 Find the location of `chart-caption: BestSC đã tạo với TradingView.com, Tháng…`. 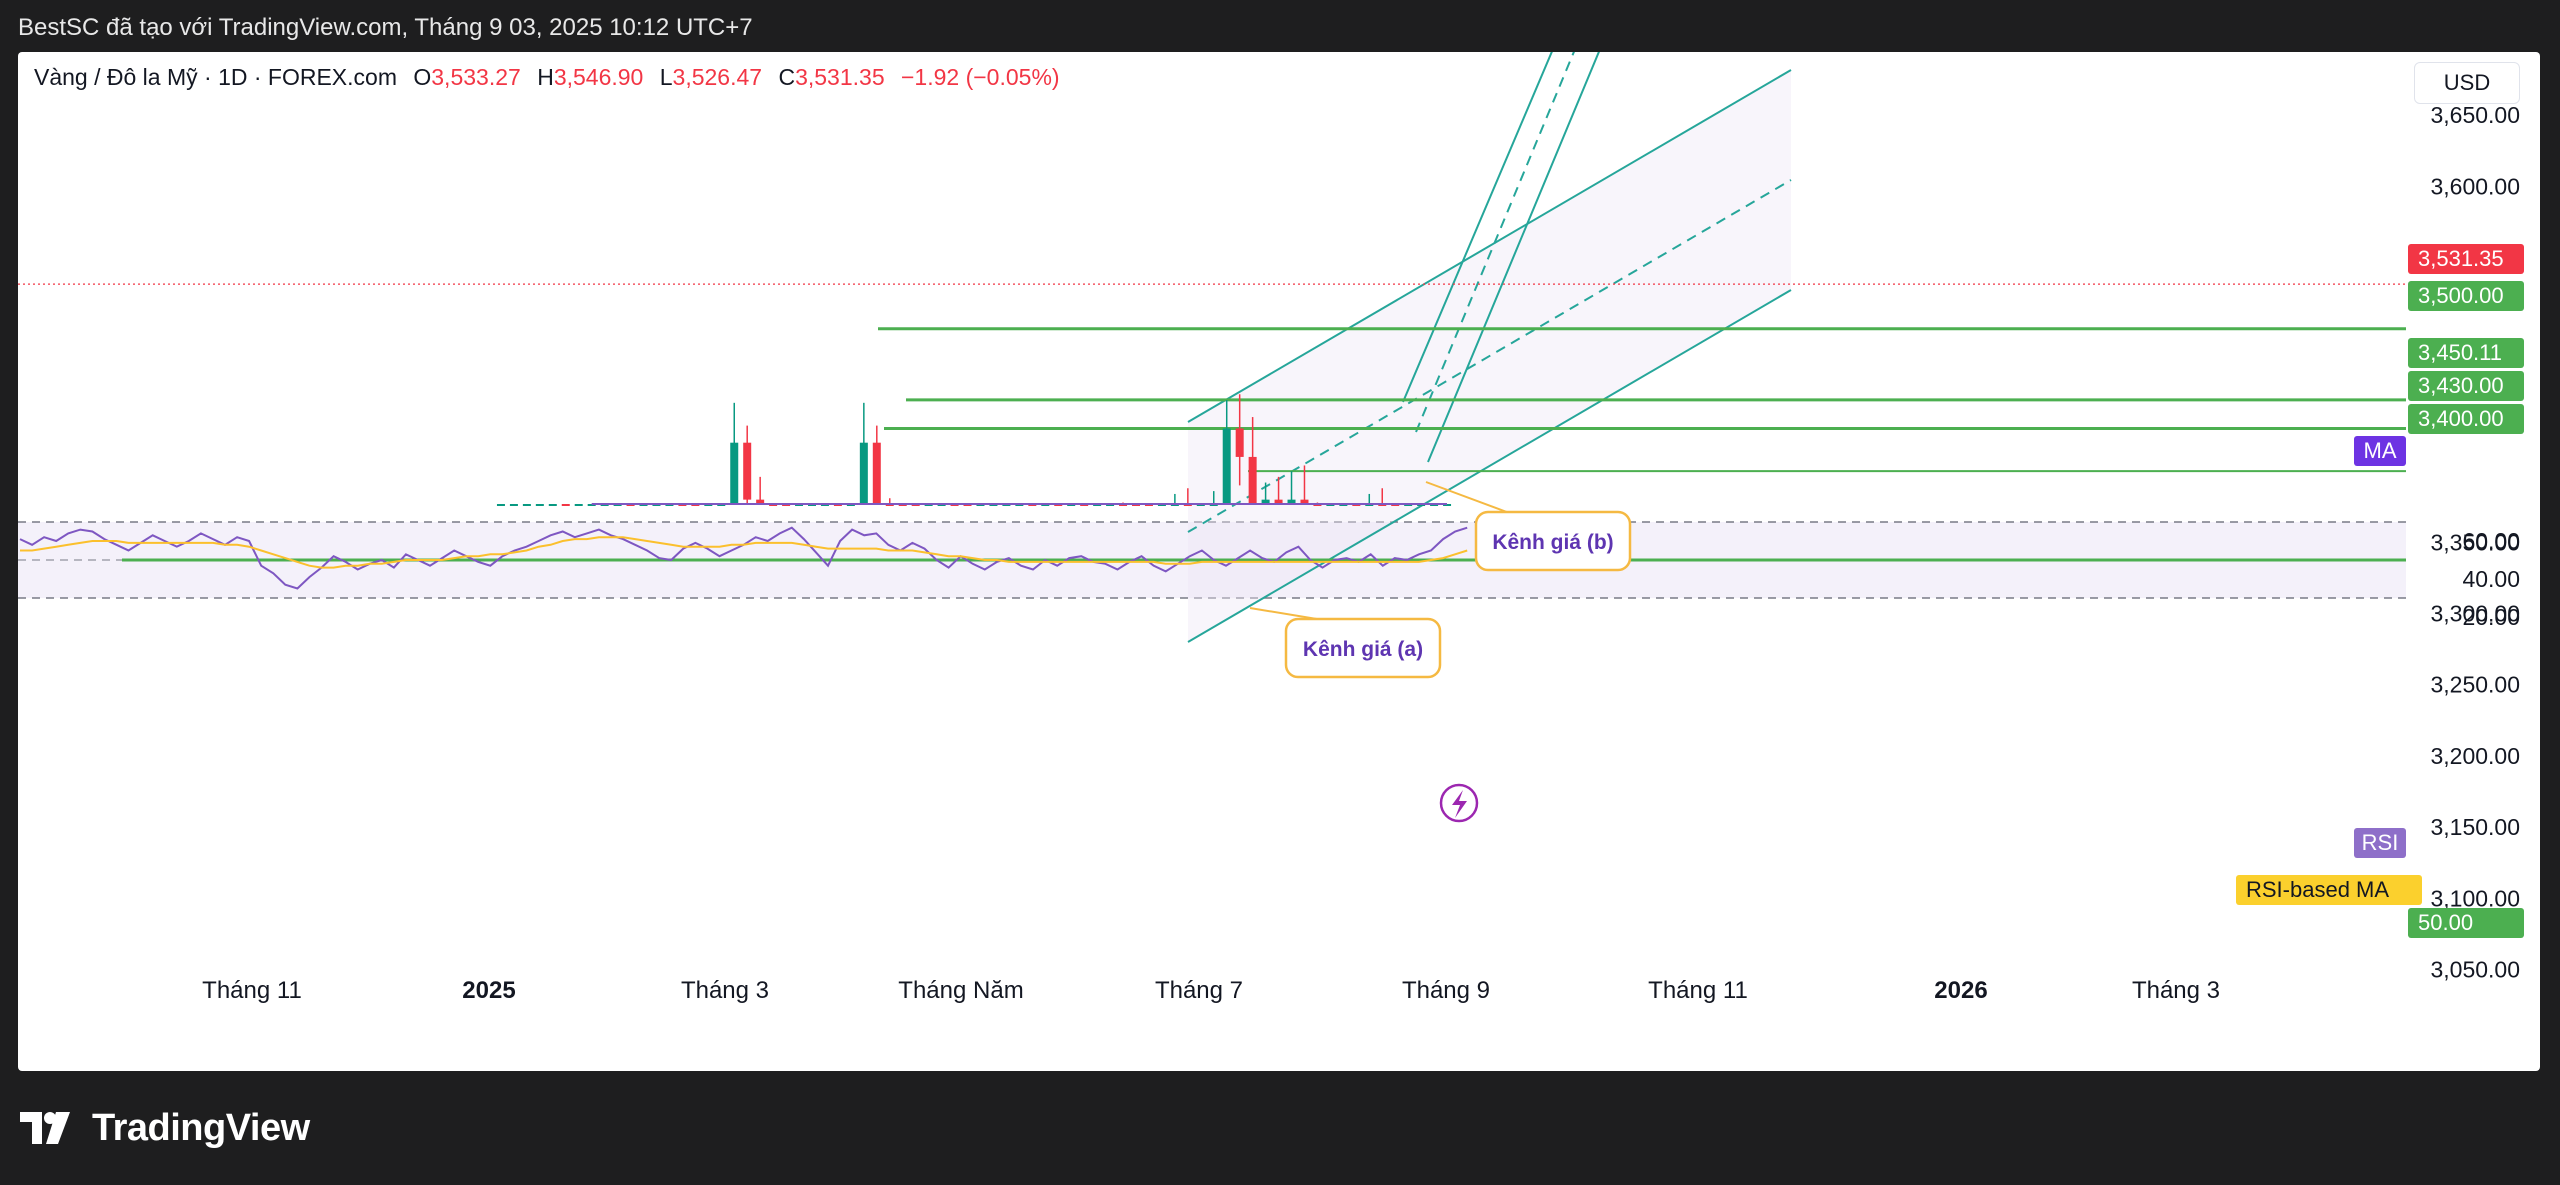

chart-caption: BestSC đã tạo với TradingView.com, Tháng… is located at coordinates (385, 27).